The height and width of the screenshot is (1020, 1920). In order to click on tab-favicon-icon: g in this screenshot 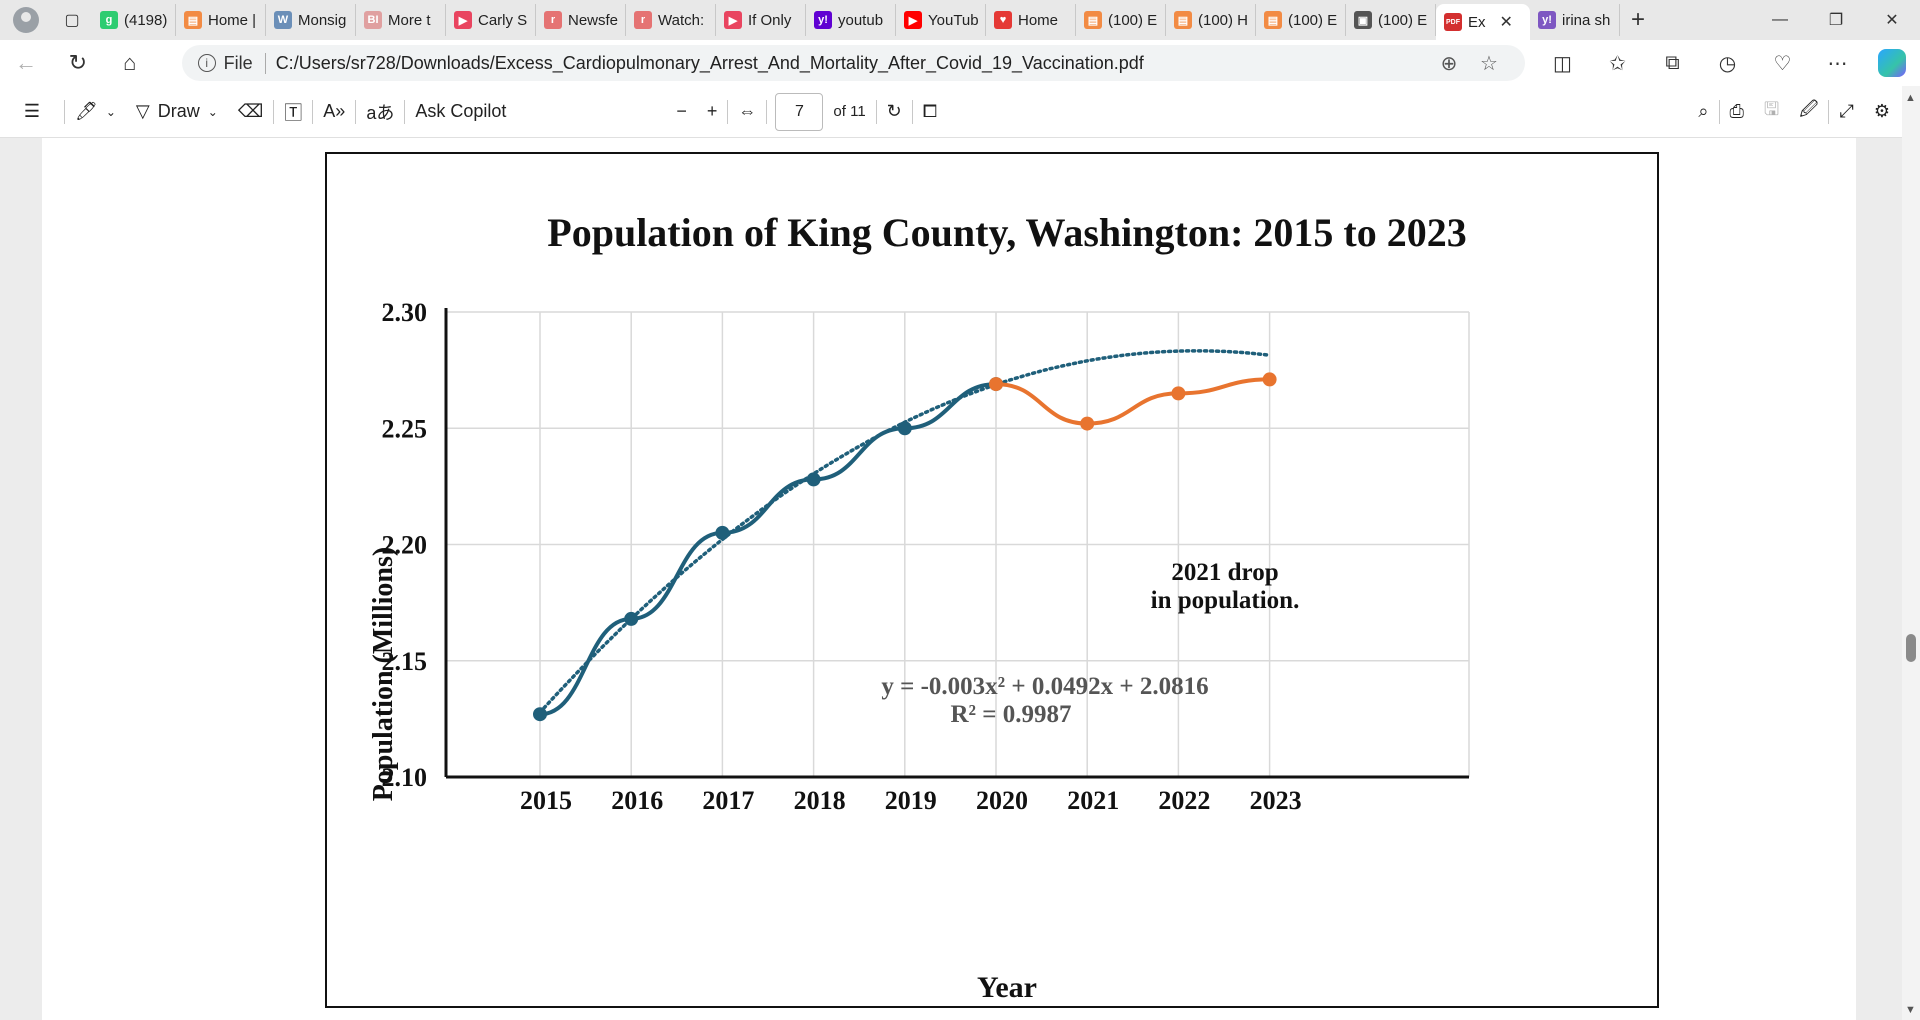, I will do `click(109, 20)`.